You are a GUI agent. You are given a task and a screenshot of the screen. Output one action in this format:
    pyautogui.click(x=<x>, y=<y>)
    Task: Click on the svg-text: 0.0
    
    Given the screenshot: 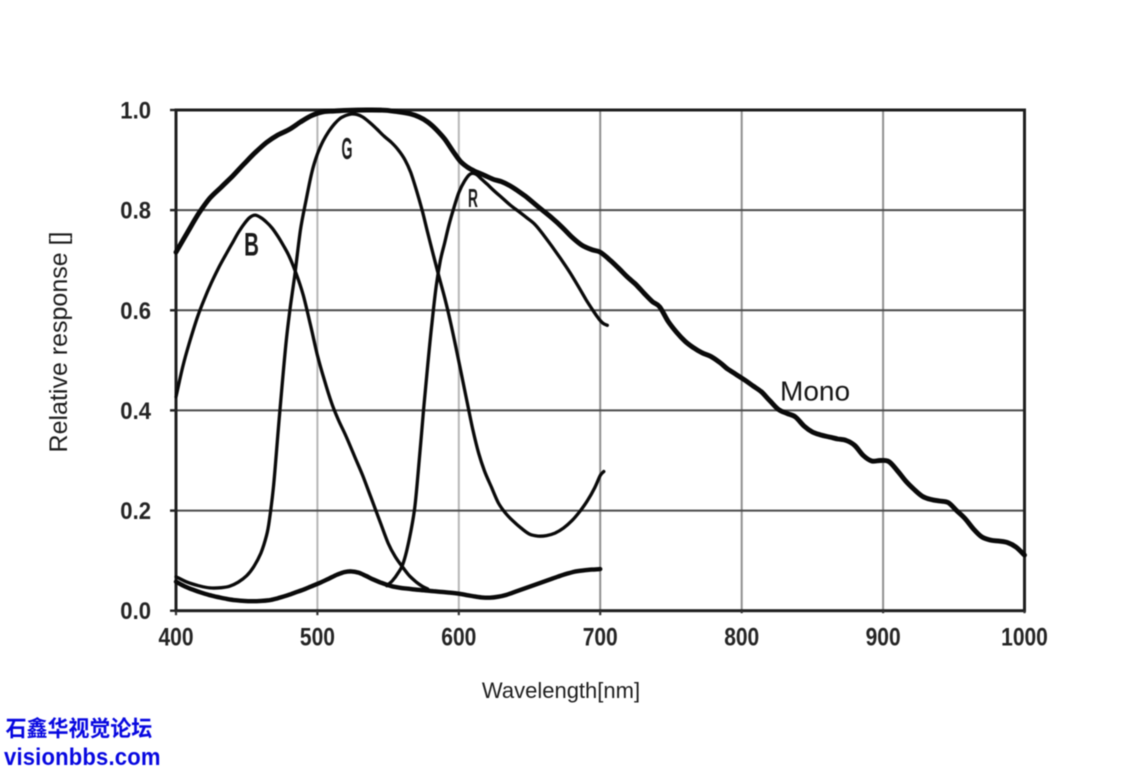 What is the action you would take?
    pyautogui.click(x=135, y=610)
    